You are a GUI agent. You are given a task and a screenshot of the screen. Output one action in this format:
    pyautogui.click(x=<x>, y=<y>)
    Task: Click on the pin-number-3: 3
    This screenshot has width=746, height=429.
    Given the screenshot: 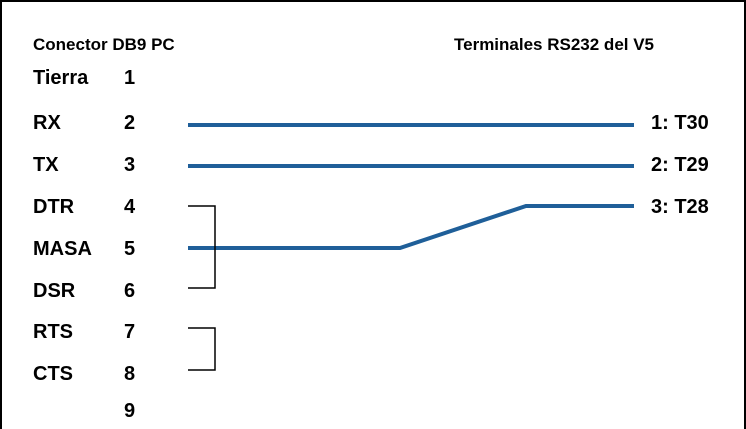 What is the action you would take?
    pyautogui.click(x=130, y=165)
    